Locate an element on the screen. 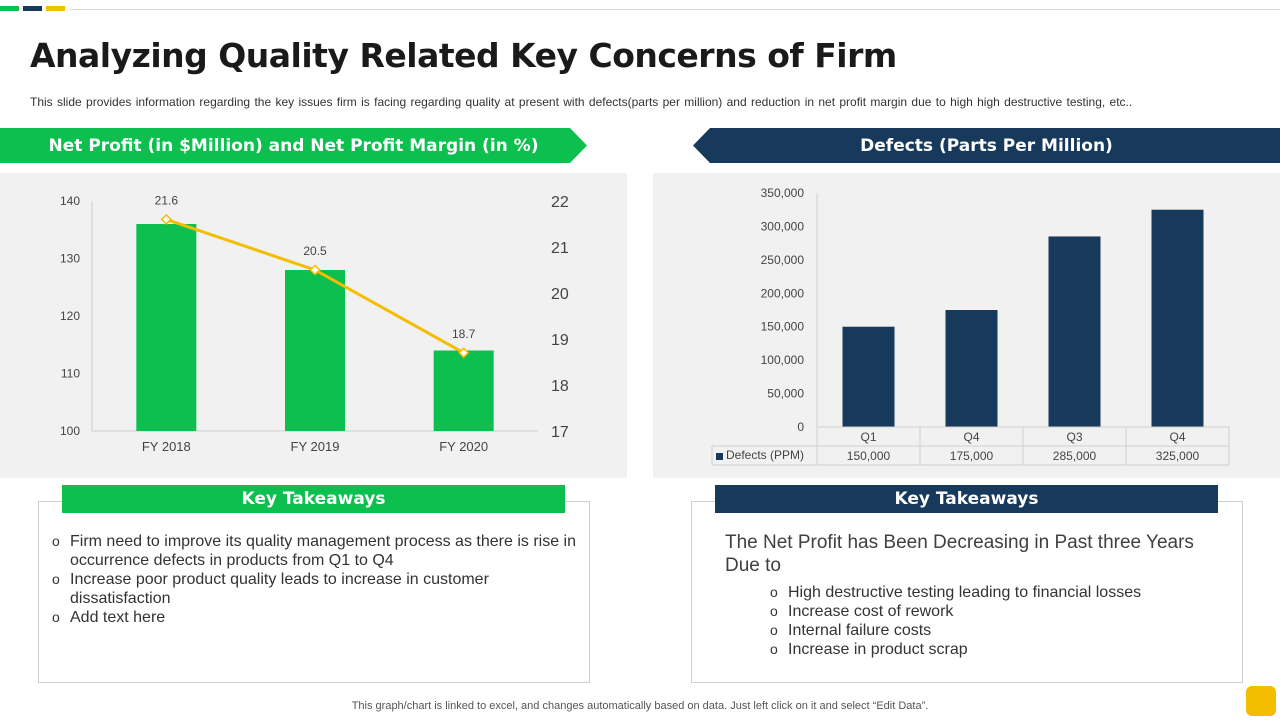 The width and height of the screenshot is (1280, 720). top-divider is located at coordinates (675, 9).